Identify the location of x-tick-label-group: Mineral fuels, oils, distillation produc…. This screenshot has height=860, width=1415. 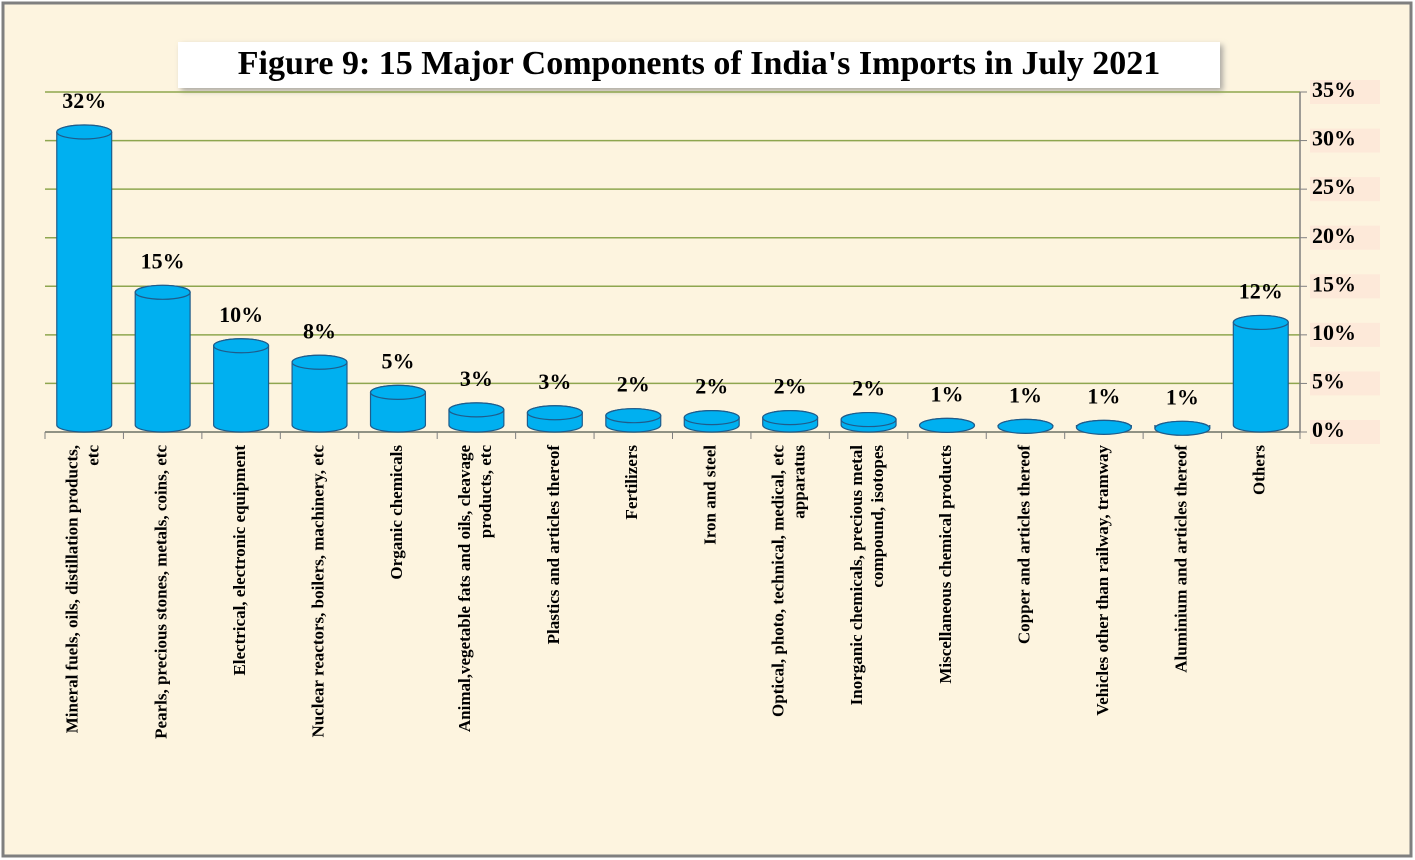
(83, 589).